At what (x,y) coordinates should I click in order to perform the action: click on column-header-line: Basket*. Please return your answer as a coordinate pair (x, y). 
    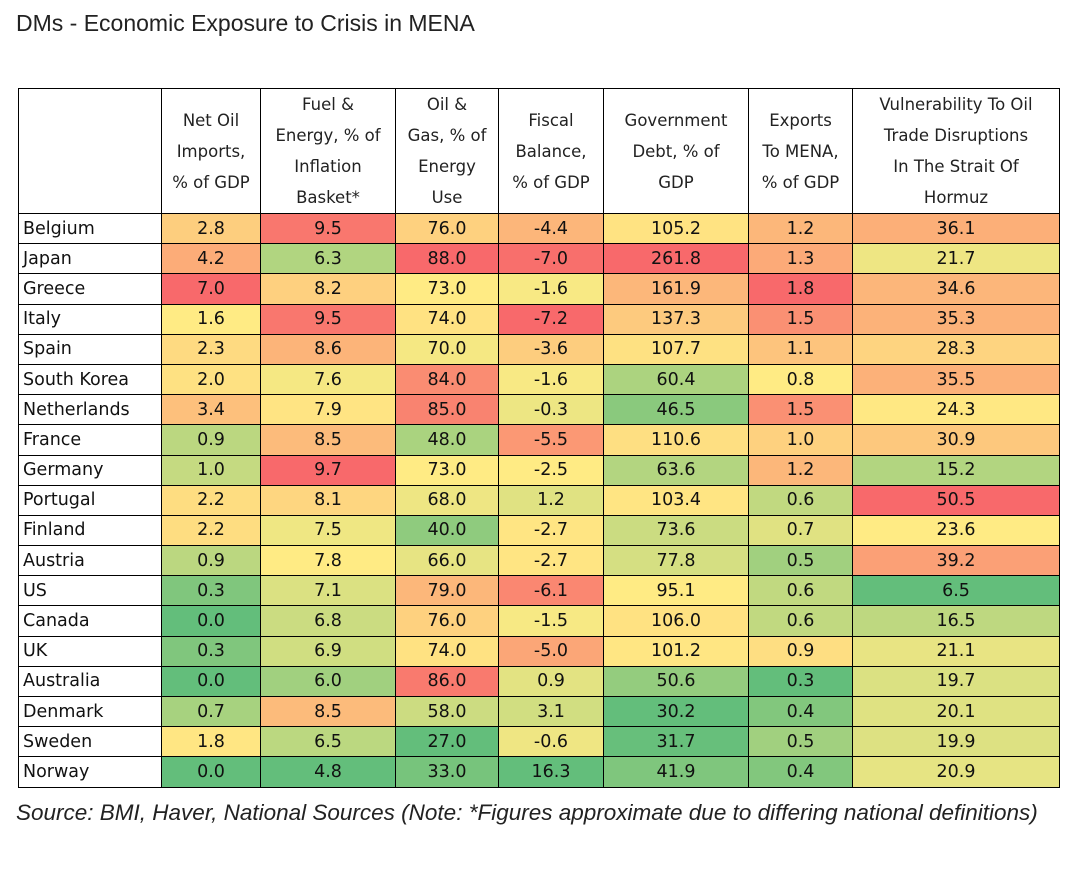
    Looking at the image, I should click on (328, 197).